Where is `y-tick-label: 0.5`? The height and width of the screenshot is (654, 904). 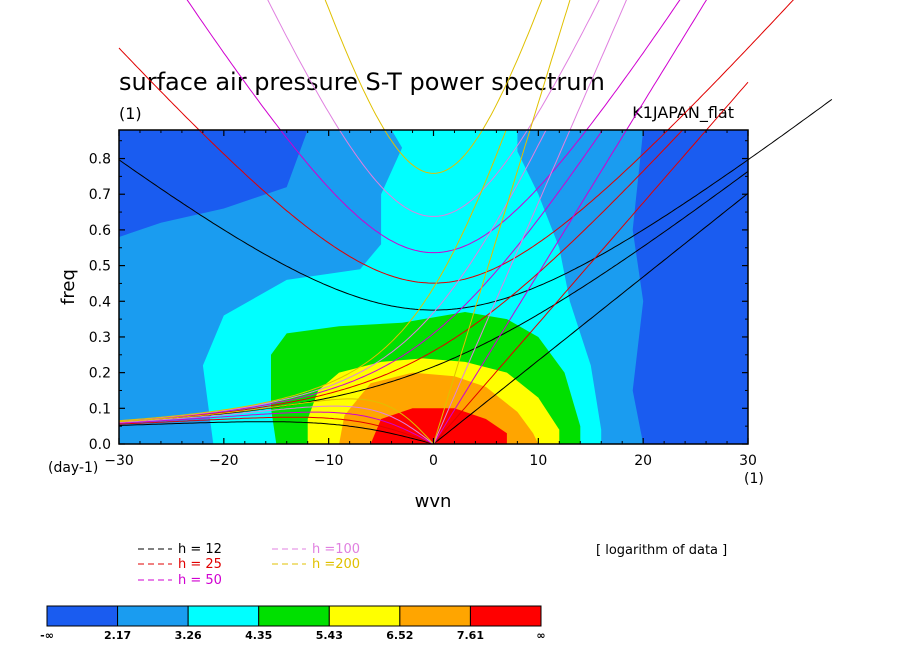
y-tick-label: 0.5 is located at coordinates (100, 267).